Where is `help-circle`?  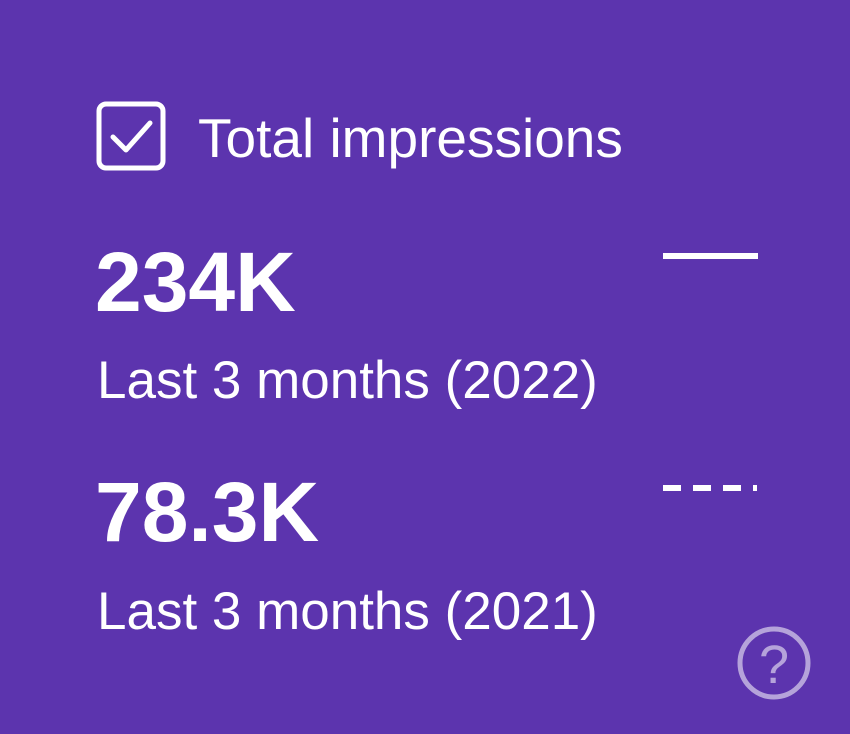 help-circle is located at coordinates (774, 663).